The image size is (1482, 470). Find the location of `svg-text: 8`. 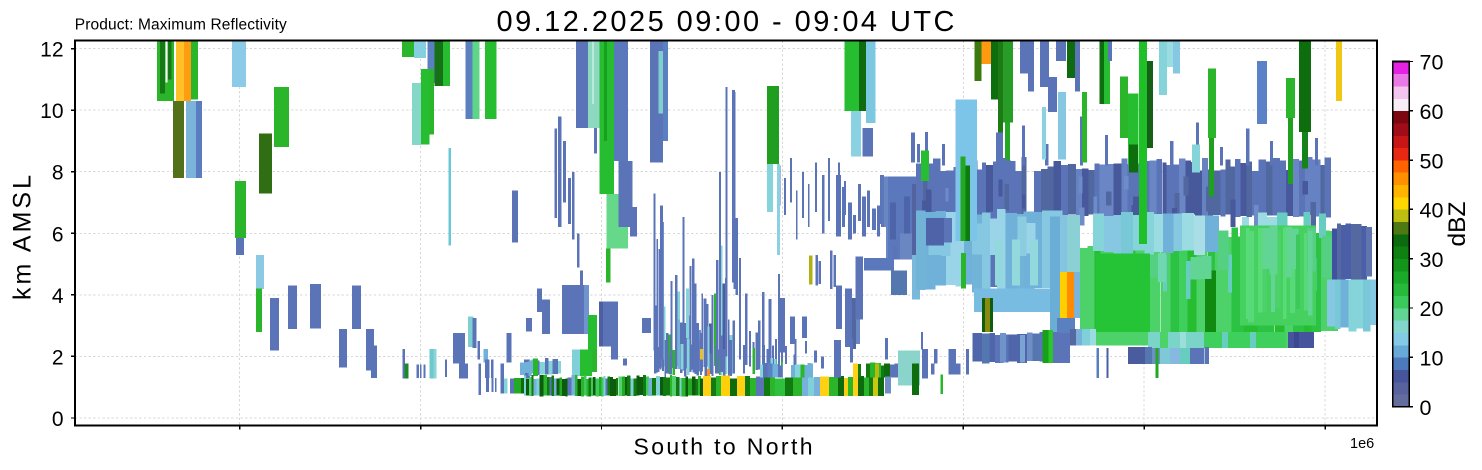

svg-text: 8 is located at coordinates (58, 173).